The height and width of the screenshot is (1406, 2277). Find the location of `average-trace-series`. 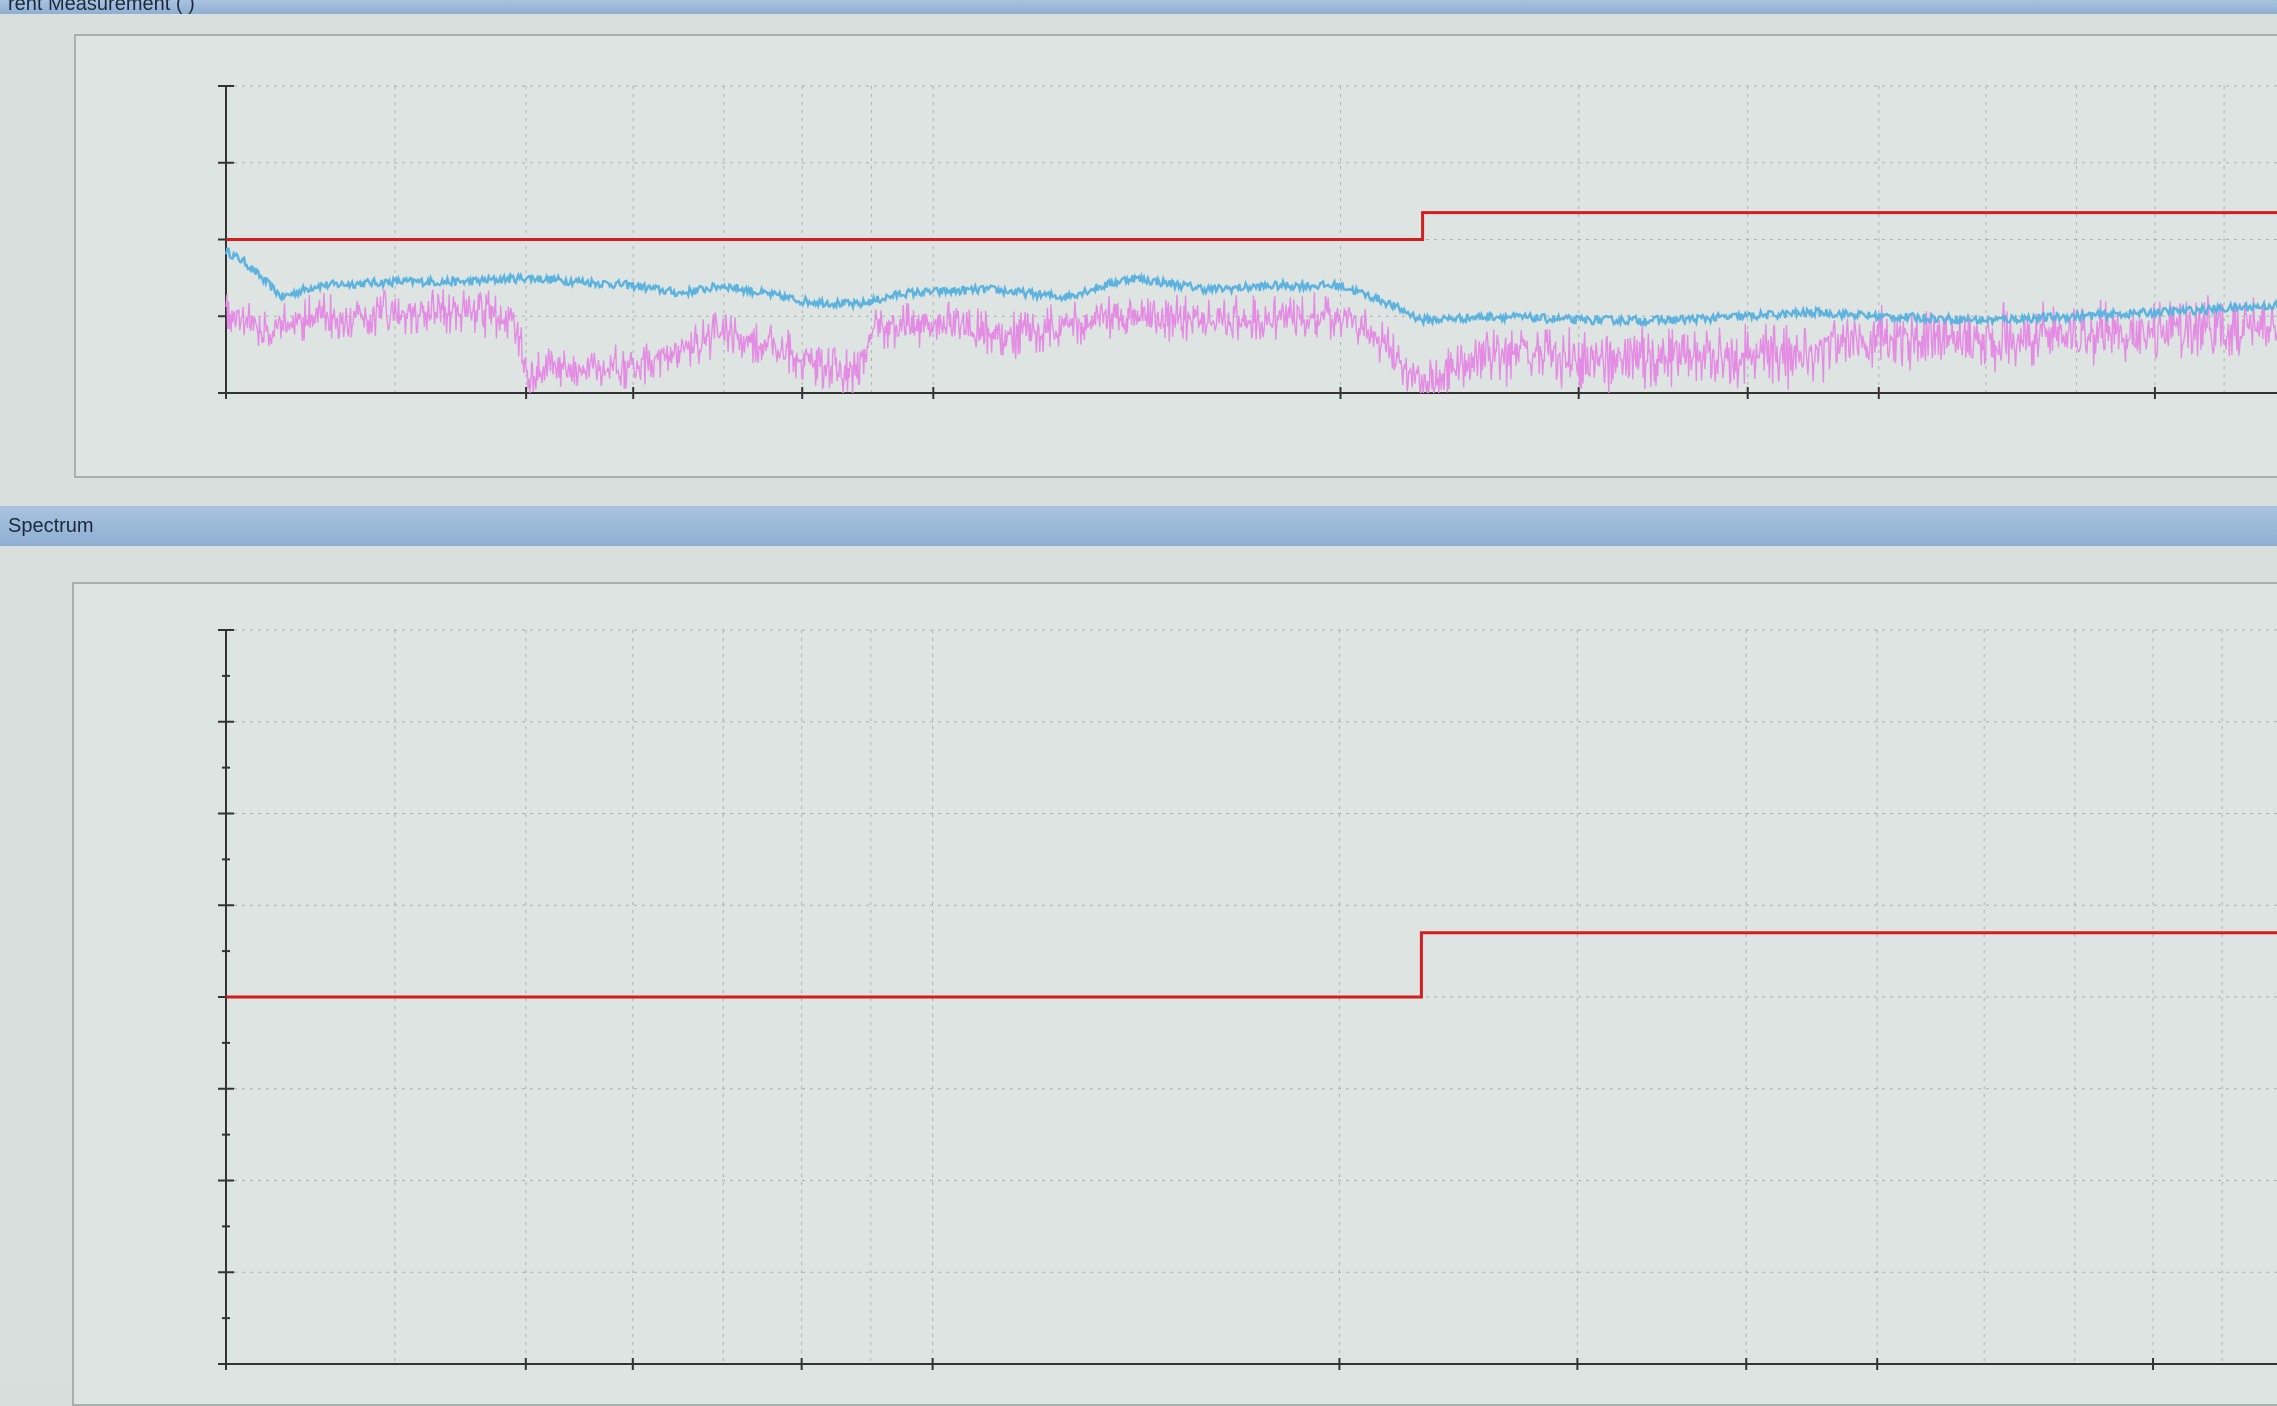

average-trace-series is located at coordinates (1251, 341).